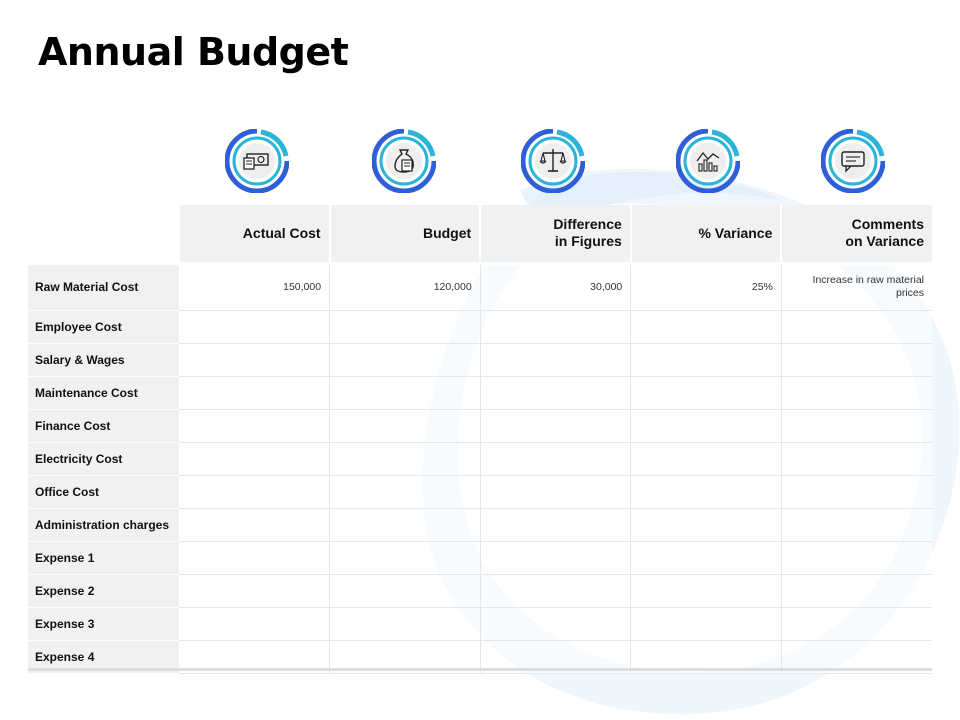 Image resolution: width=960 pixels, height=720 pixels. What do you see at coordinates (103, 492) in the screenshot?
I see `row-label: Office Cost` at bounding box center [103, 492].